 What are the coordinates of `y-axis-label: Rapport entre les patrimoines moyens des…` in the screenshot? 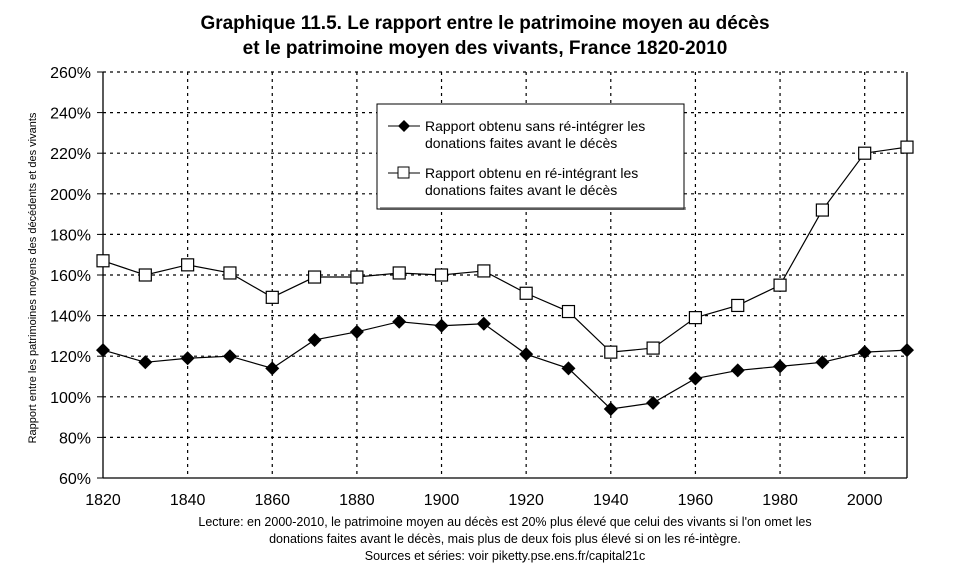 It's located at (33, 277).